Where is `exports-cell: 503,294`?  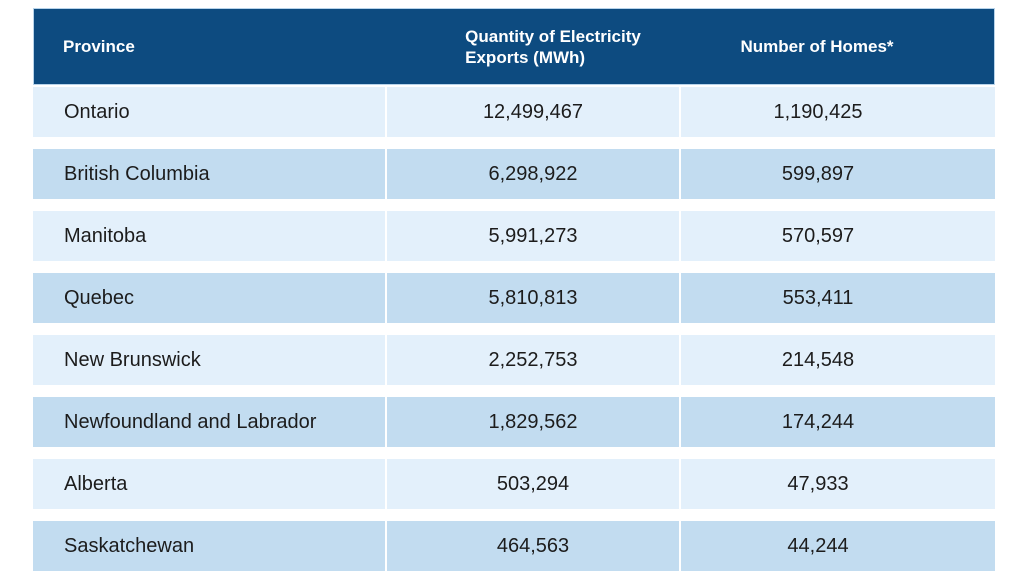 exports-cell: 503,294 is located at coordinates (533, 484).